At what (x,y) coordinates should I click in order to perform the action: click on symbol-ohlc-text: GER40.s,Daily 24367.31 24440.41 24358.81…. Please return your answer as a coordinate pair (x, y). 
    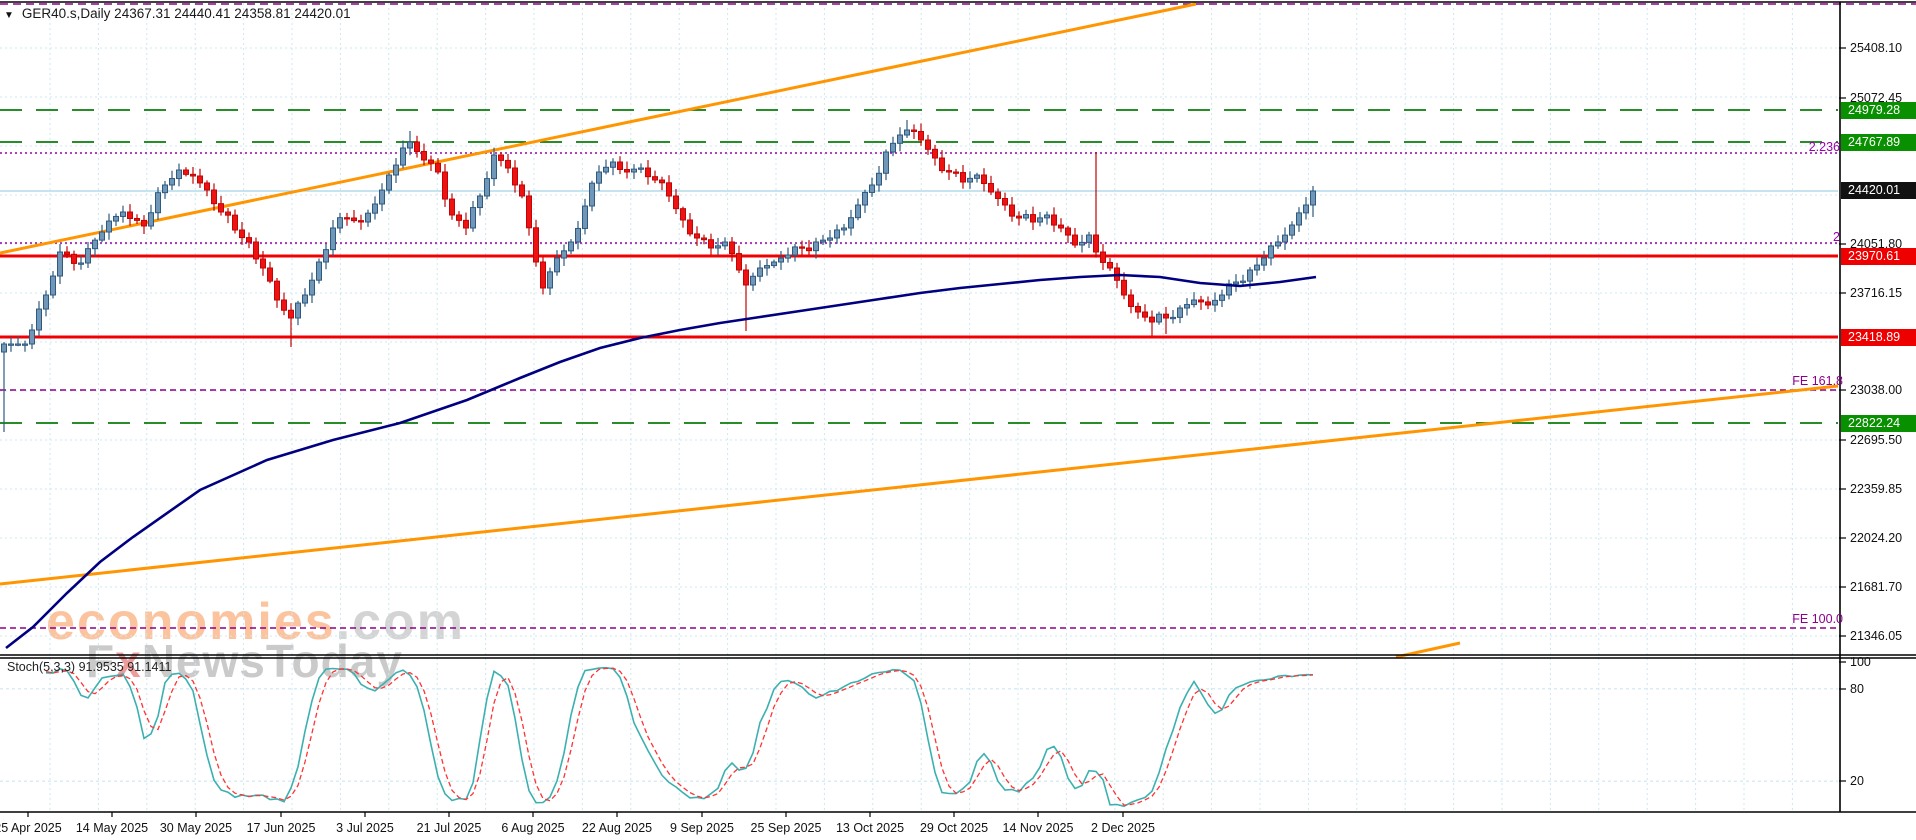
    Looking at the image, I should click on (186, 13).